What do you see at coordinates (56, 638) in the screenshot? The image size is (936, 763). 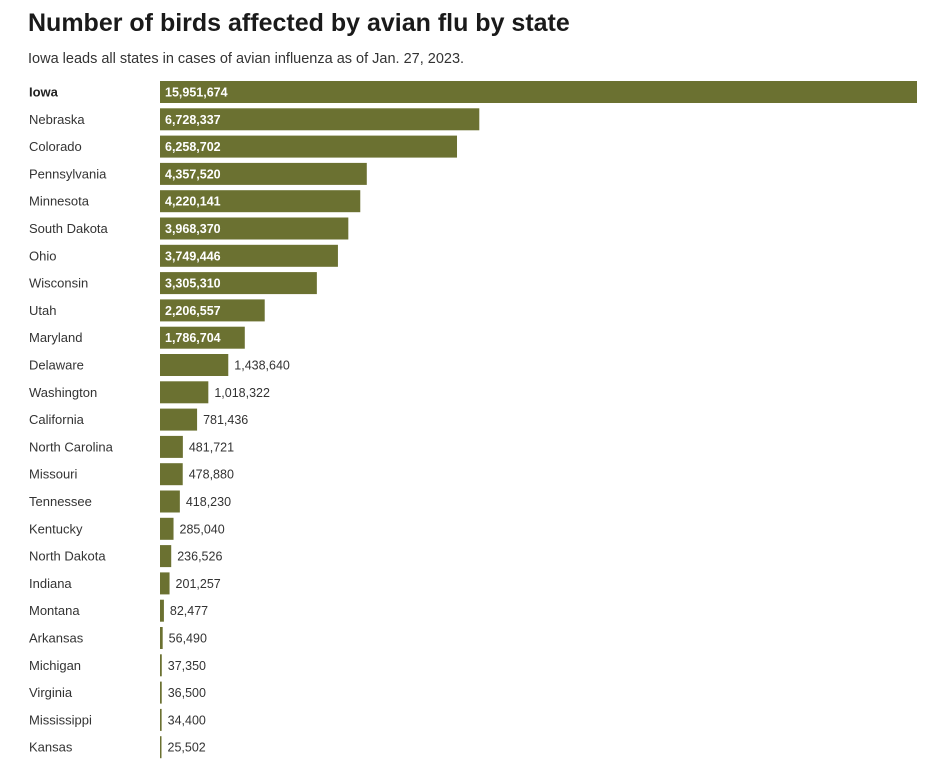 I see `category-label: Arkansas` at bounding box center [56, 638].